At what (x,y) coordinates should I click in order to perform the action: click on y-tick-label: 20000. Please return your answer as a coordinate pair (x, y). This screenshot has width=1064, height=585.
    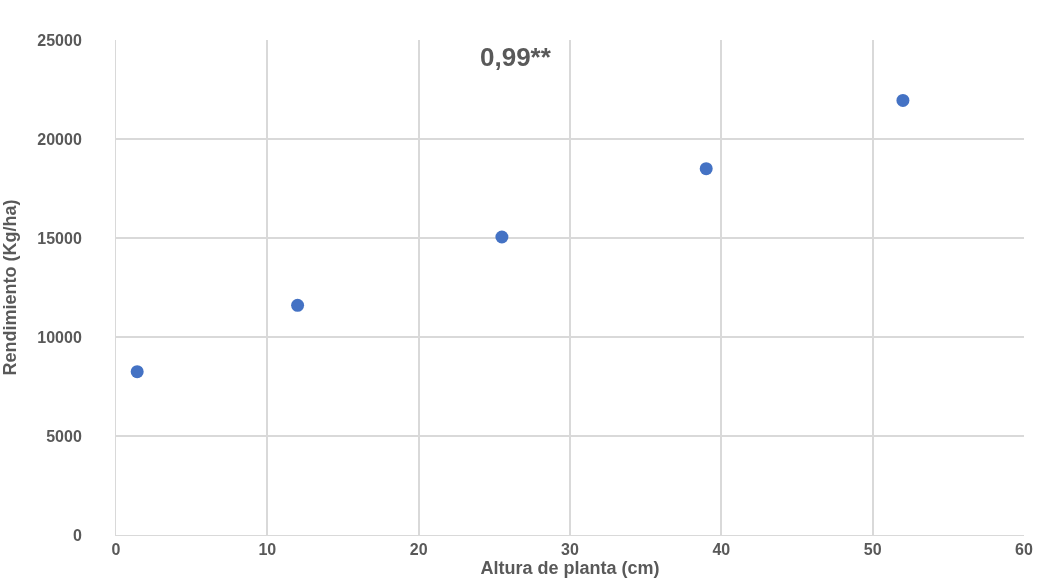
    Looking at the image, I should click on (59, 139).